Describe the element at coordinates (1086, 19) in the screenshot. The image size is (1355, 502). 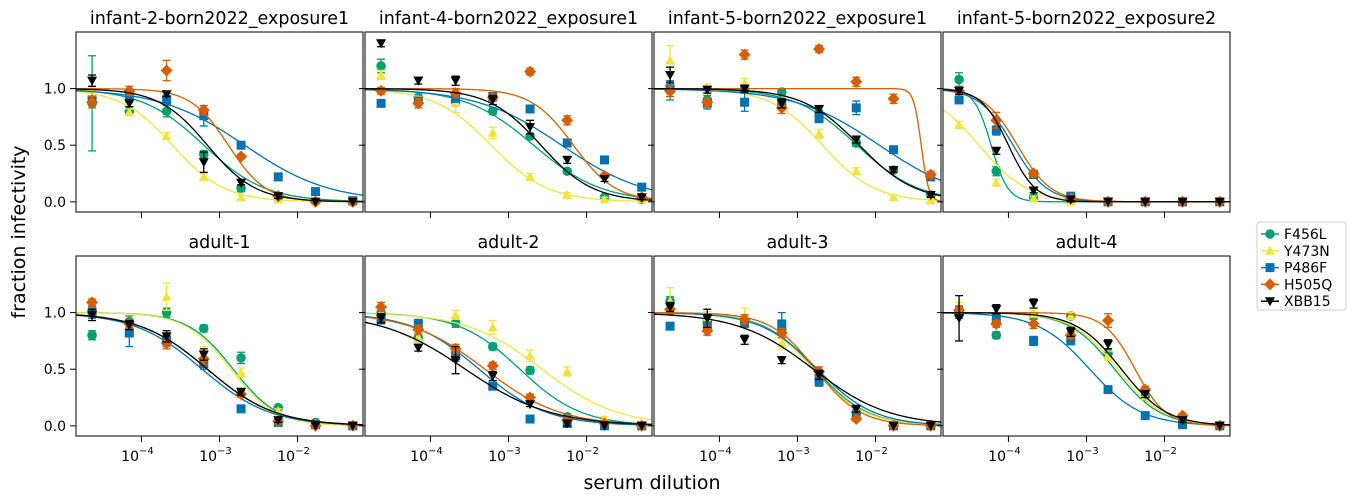
I see `panel-title: infant-5-born2022_exposure2` at that location.